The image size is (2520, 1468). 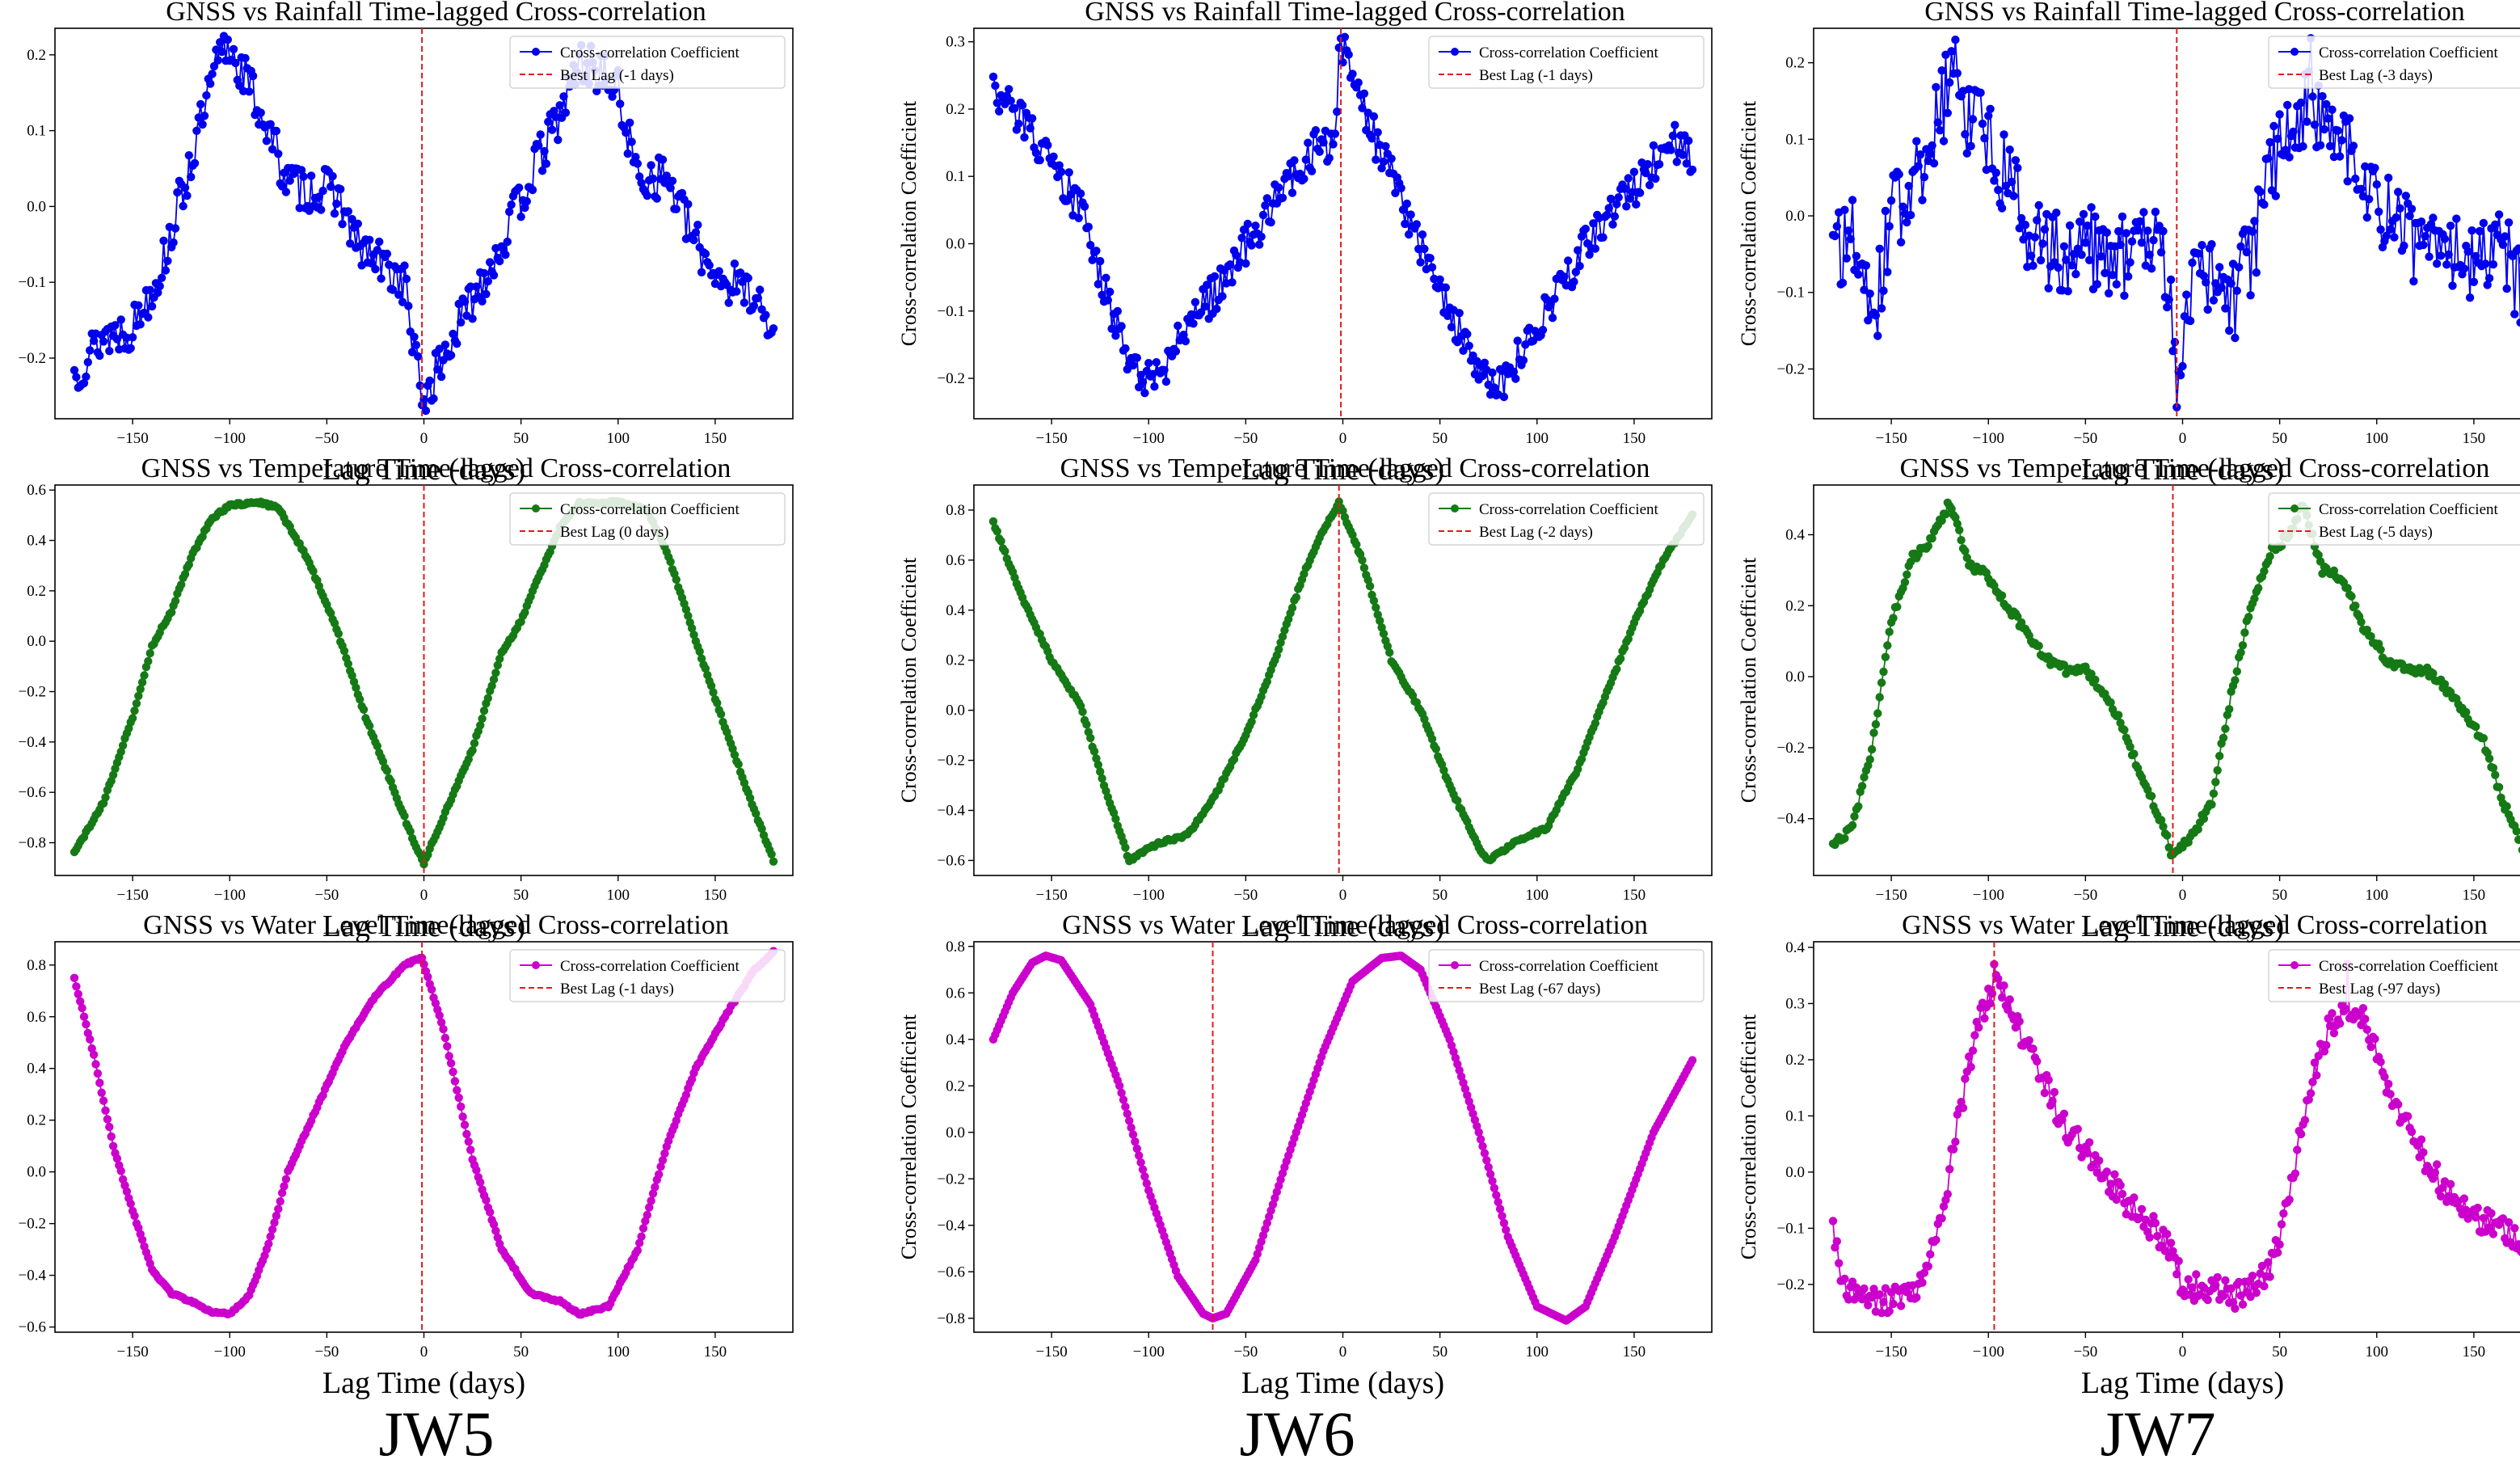 What do you see at coordinates (2376, 532) in the screenshot?
I see `legend-best-lag-label: Best Lag (-5 days)` at bounding box center [2376, 532].